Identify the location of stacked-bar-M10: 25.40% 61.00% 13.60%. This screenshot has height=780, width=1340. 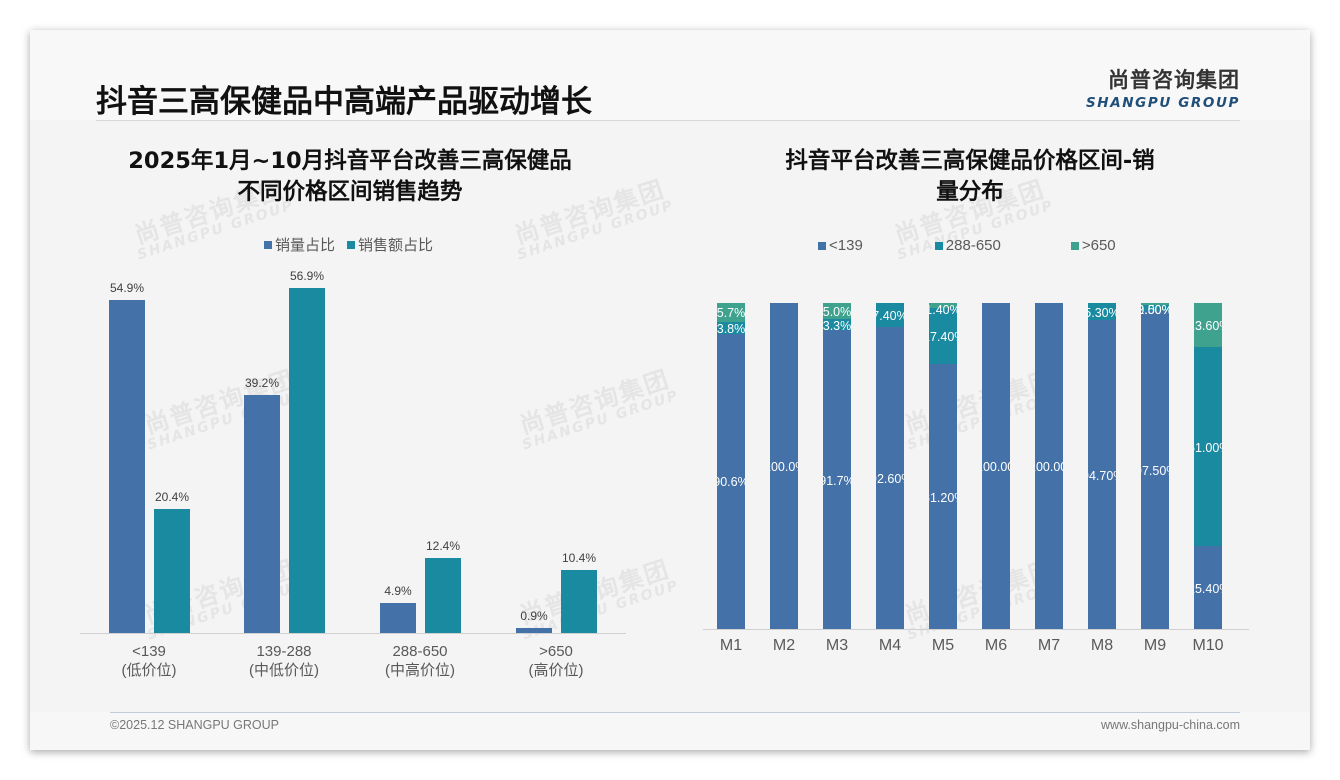
(1208, 466).